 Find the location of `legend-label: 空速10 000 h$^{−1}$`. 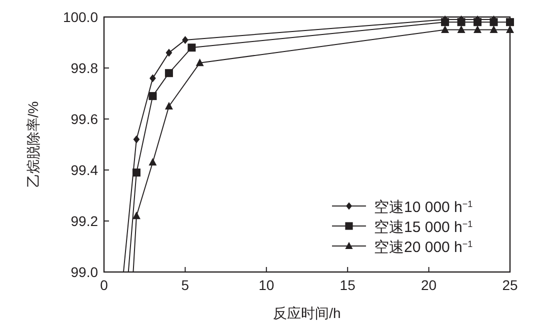

legend-label: 空速10 000 h$^{−1}$ is located at coordinates (423, 207).